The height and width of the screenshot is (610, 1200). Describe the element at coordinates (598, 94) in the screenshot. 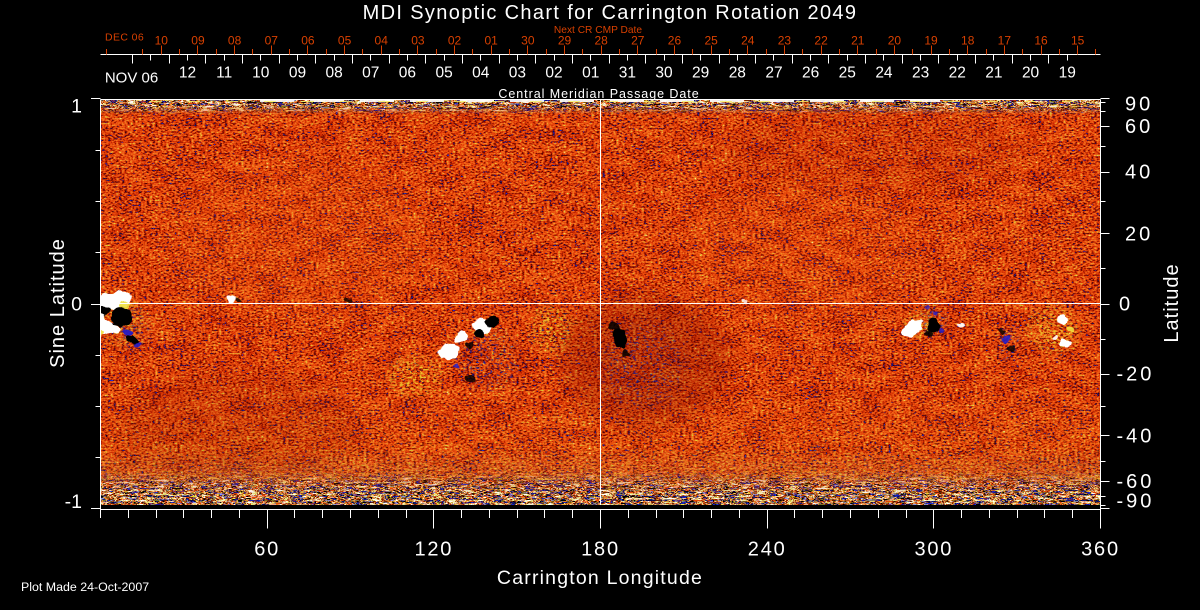

I see `svg-text: Central Meridian Passage Date` at that location.